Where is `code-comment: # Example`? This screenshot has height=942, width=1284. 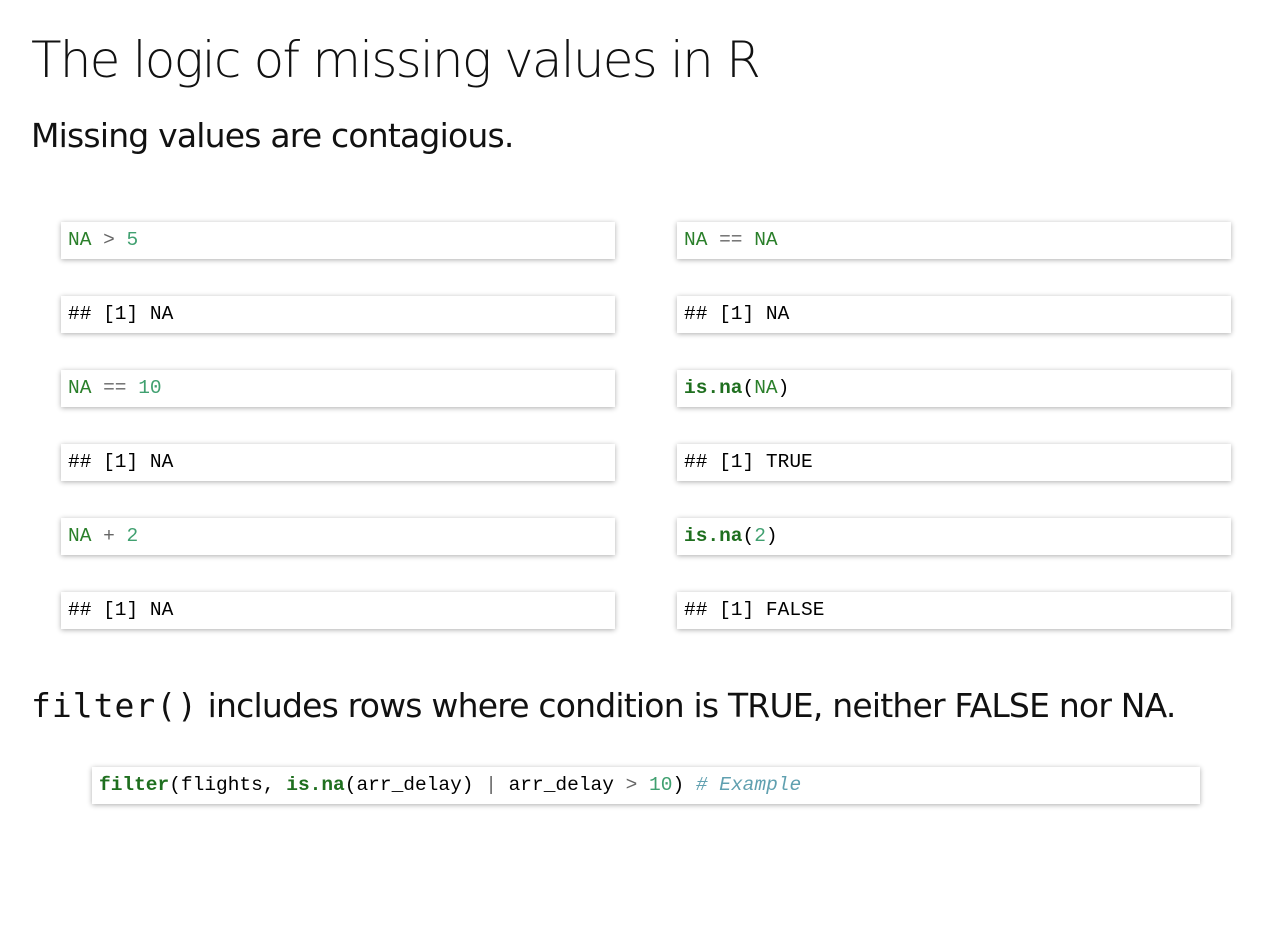
code-comment: # Example is located at coordinates (748, 785).